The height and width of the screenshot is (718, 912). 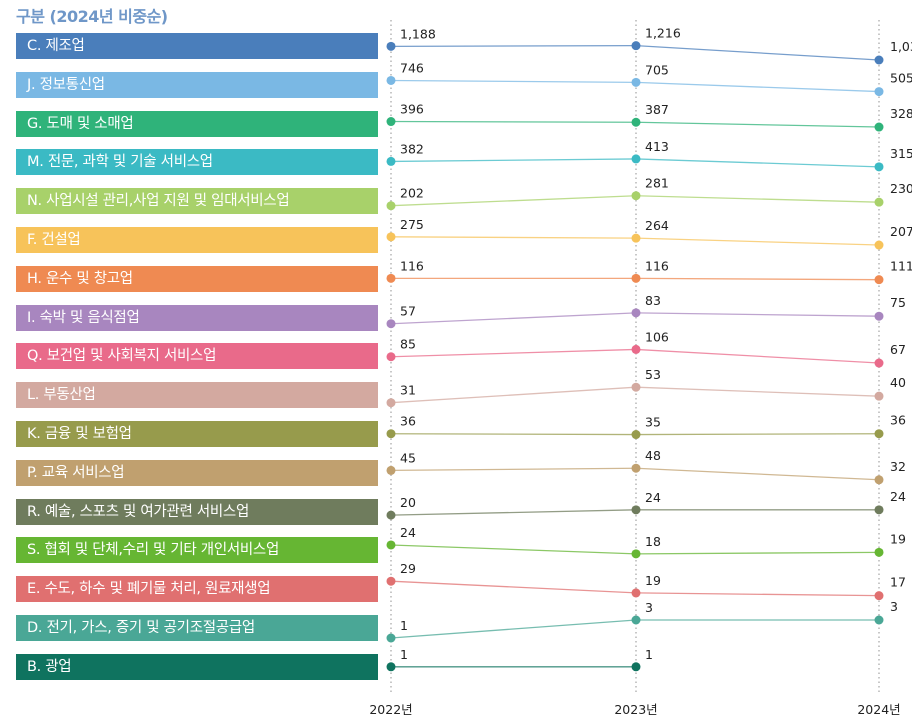 I want to click on category-label: F. 건설업, so click(x=197, y=240).